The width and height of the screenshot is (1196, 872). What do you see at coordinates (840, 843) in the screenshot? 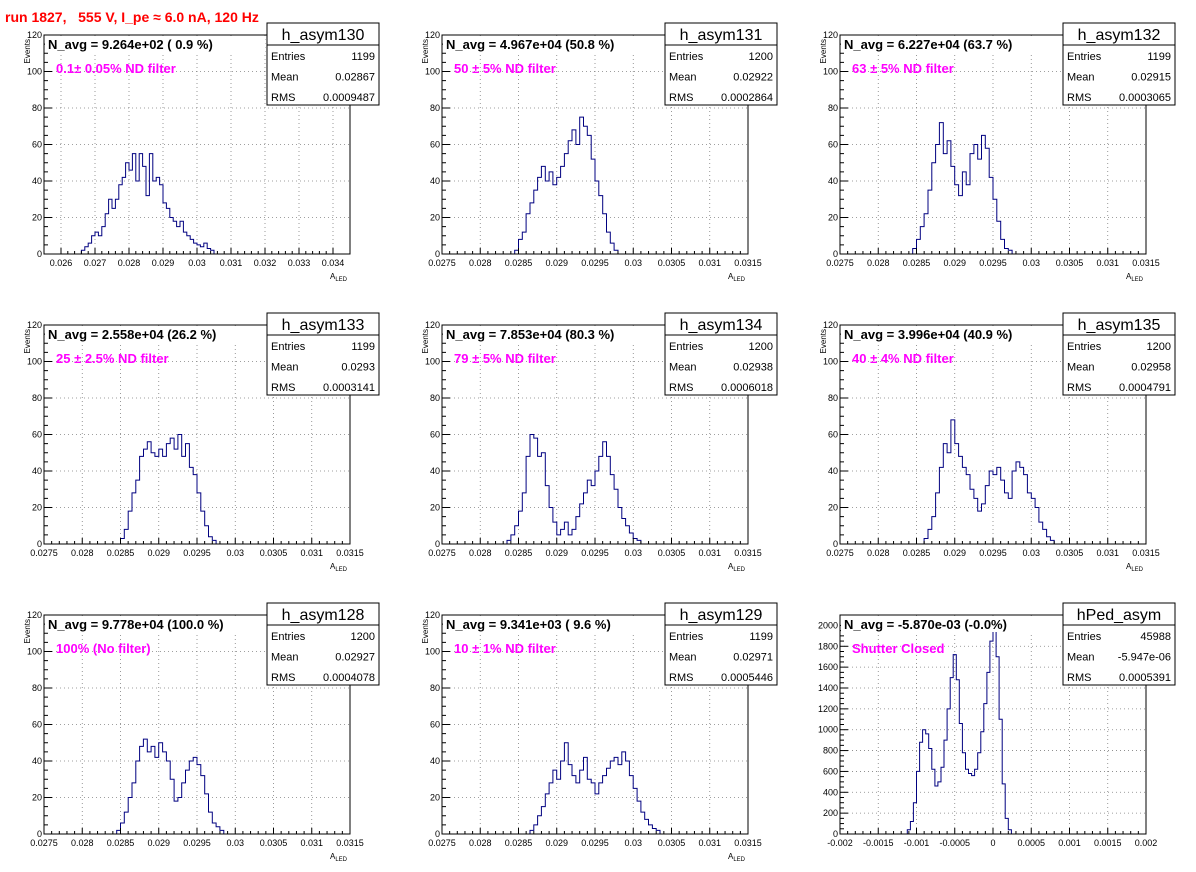
I see `x-tick-label: -0.002` at bounding box center [840, 843].